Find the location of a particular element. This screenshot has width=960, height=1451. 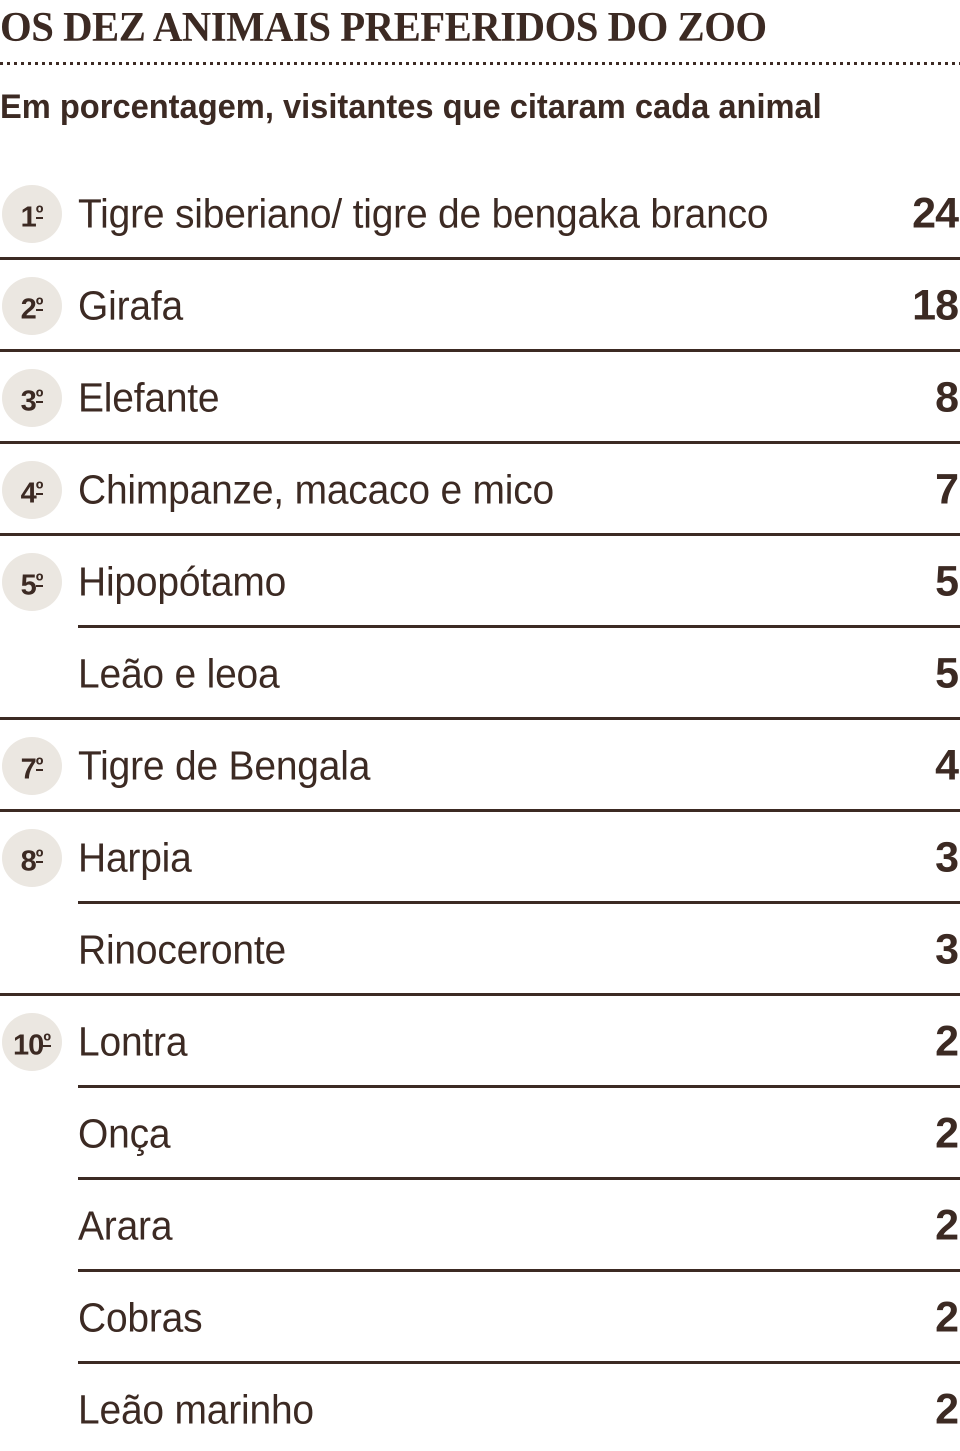

animal-name: Chimpanze, macaco e mico is located at coordinates (316, 489).